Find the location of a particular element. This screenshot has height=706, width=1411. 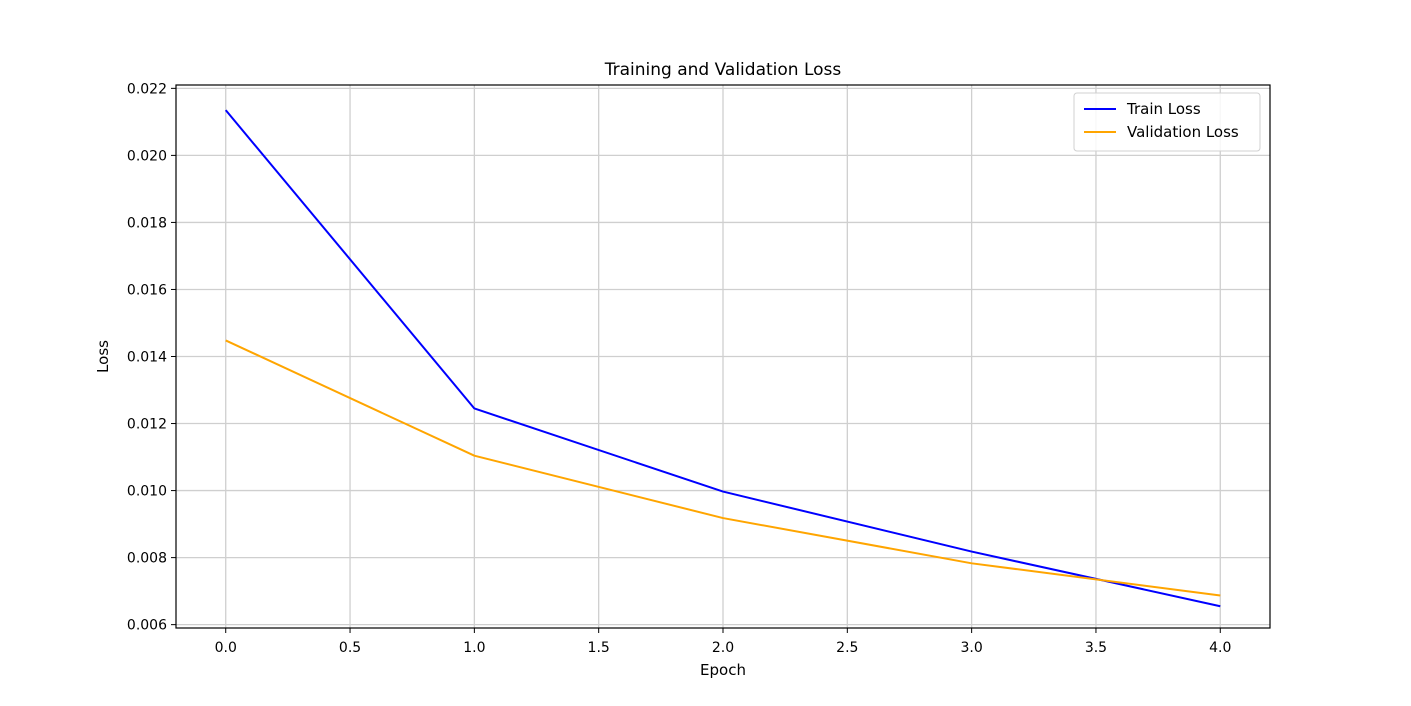

x-tick-label: 0.5 is located at coordinates (350, 648).